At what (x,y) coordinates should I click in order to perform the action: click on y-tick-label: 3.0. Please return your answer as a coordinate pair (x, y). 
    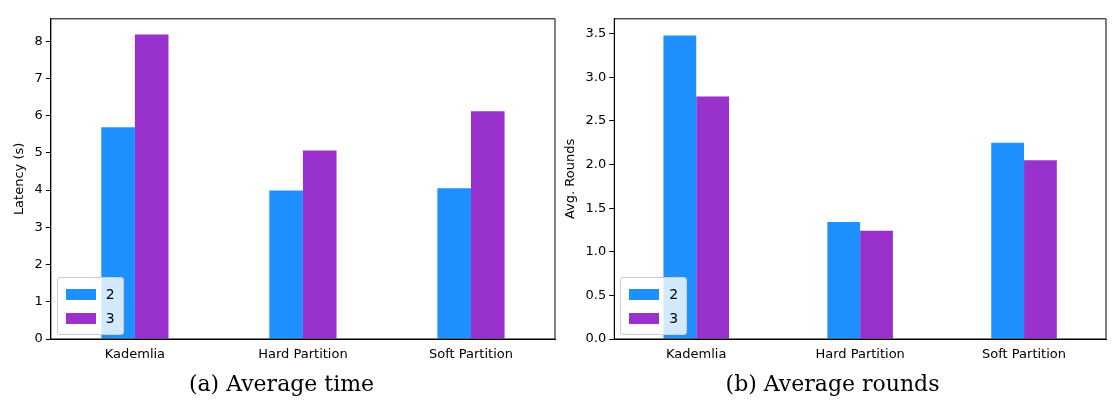
    Looking at the image, I should click on (596, 76).